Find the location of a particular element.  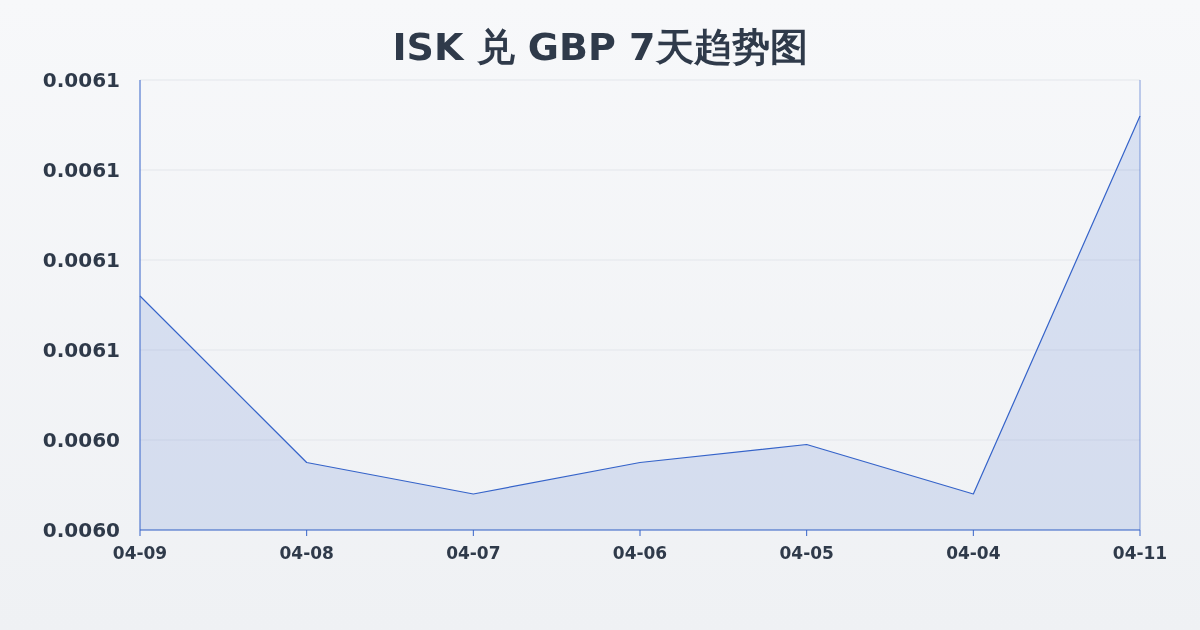

x-tick-label: 04-05 is located at coordinates (806, 553).